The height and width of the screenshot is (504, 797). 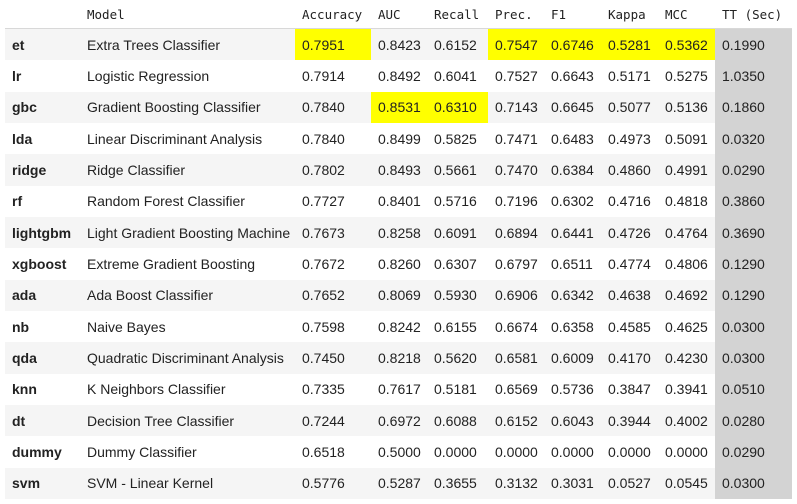 I want to click on metric-cell: 0.7547, so click(x=516, y=44).